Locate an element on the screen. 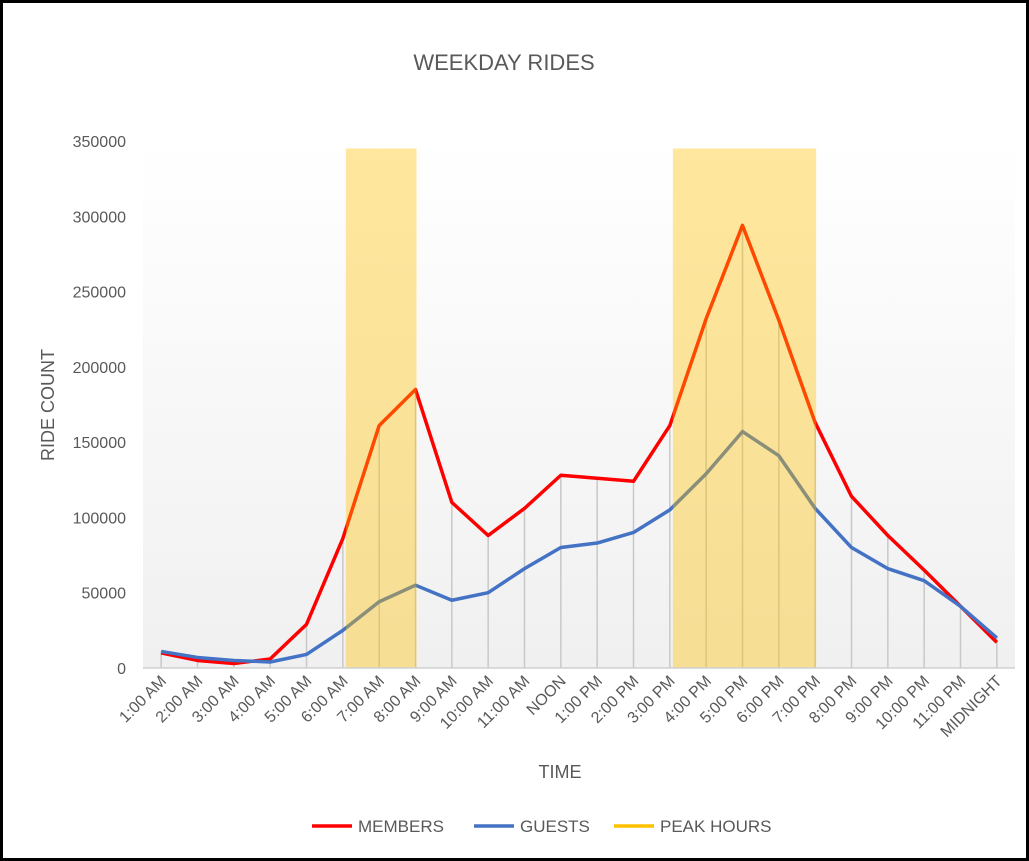  legend: MEMBERS GUESTS PEAK HOURS is located at coordinates (541, 826).